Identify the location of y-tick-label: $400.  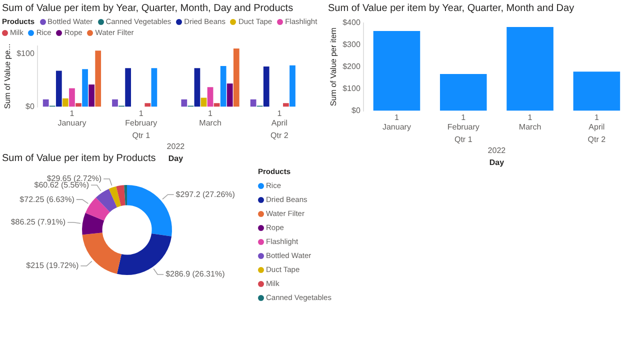
(351, 23).